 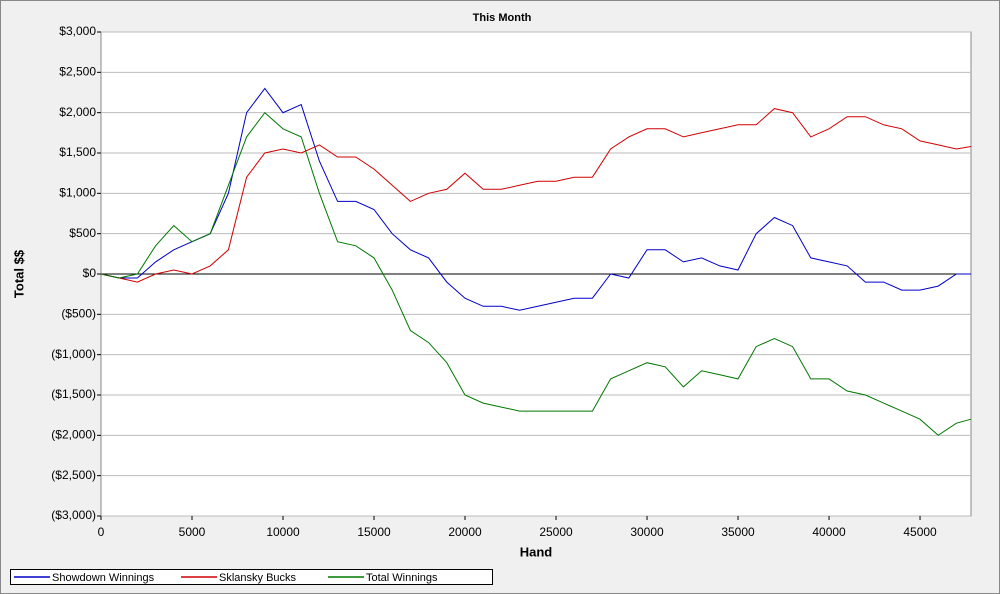 What do you see at coordinates (73, 394) in the screenshot?
I see `y-tick-label: ($1,500)` at bounding box center [73, 394].